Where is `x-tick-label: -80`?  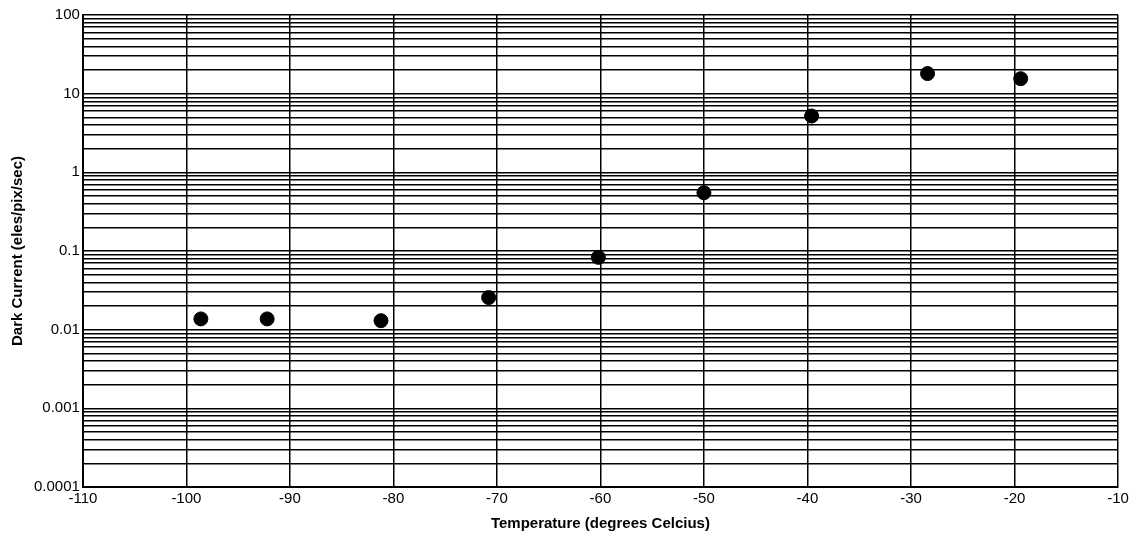
x-tick-label: -80 is located at coordinates (393, 498).